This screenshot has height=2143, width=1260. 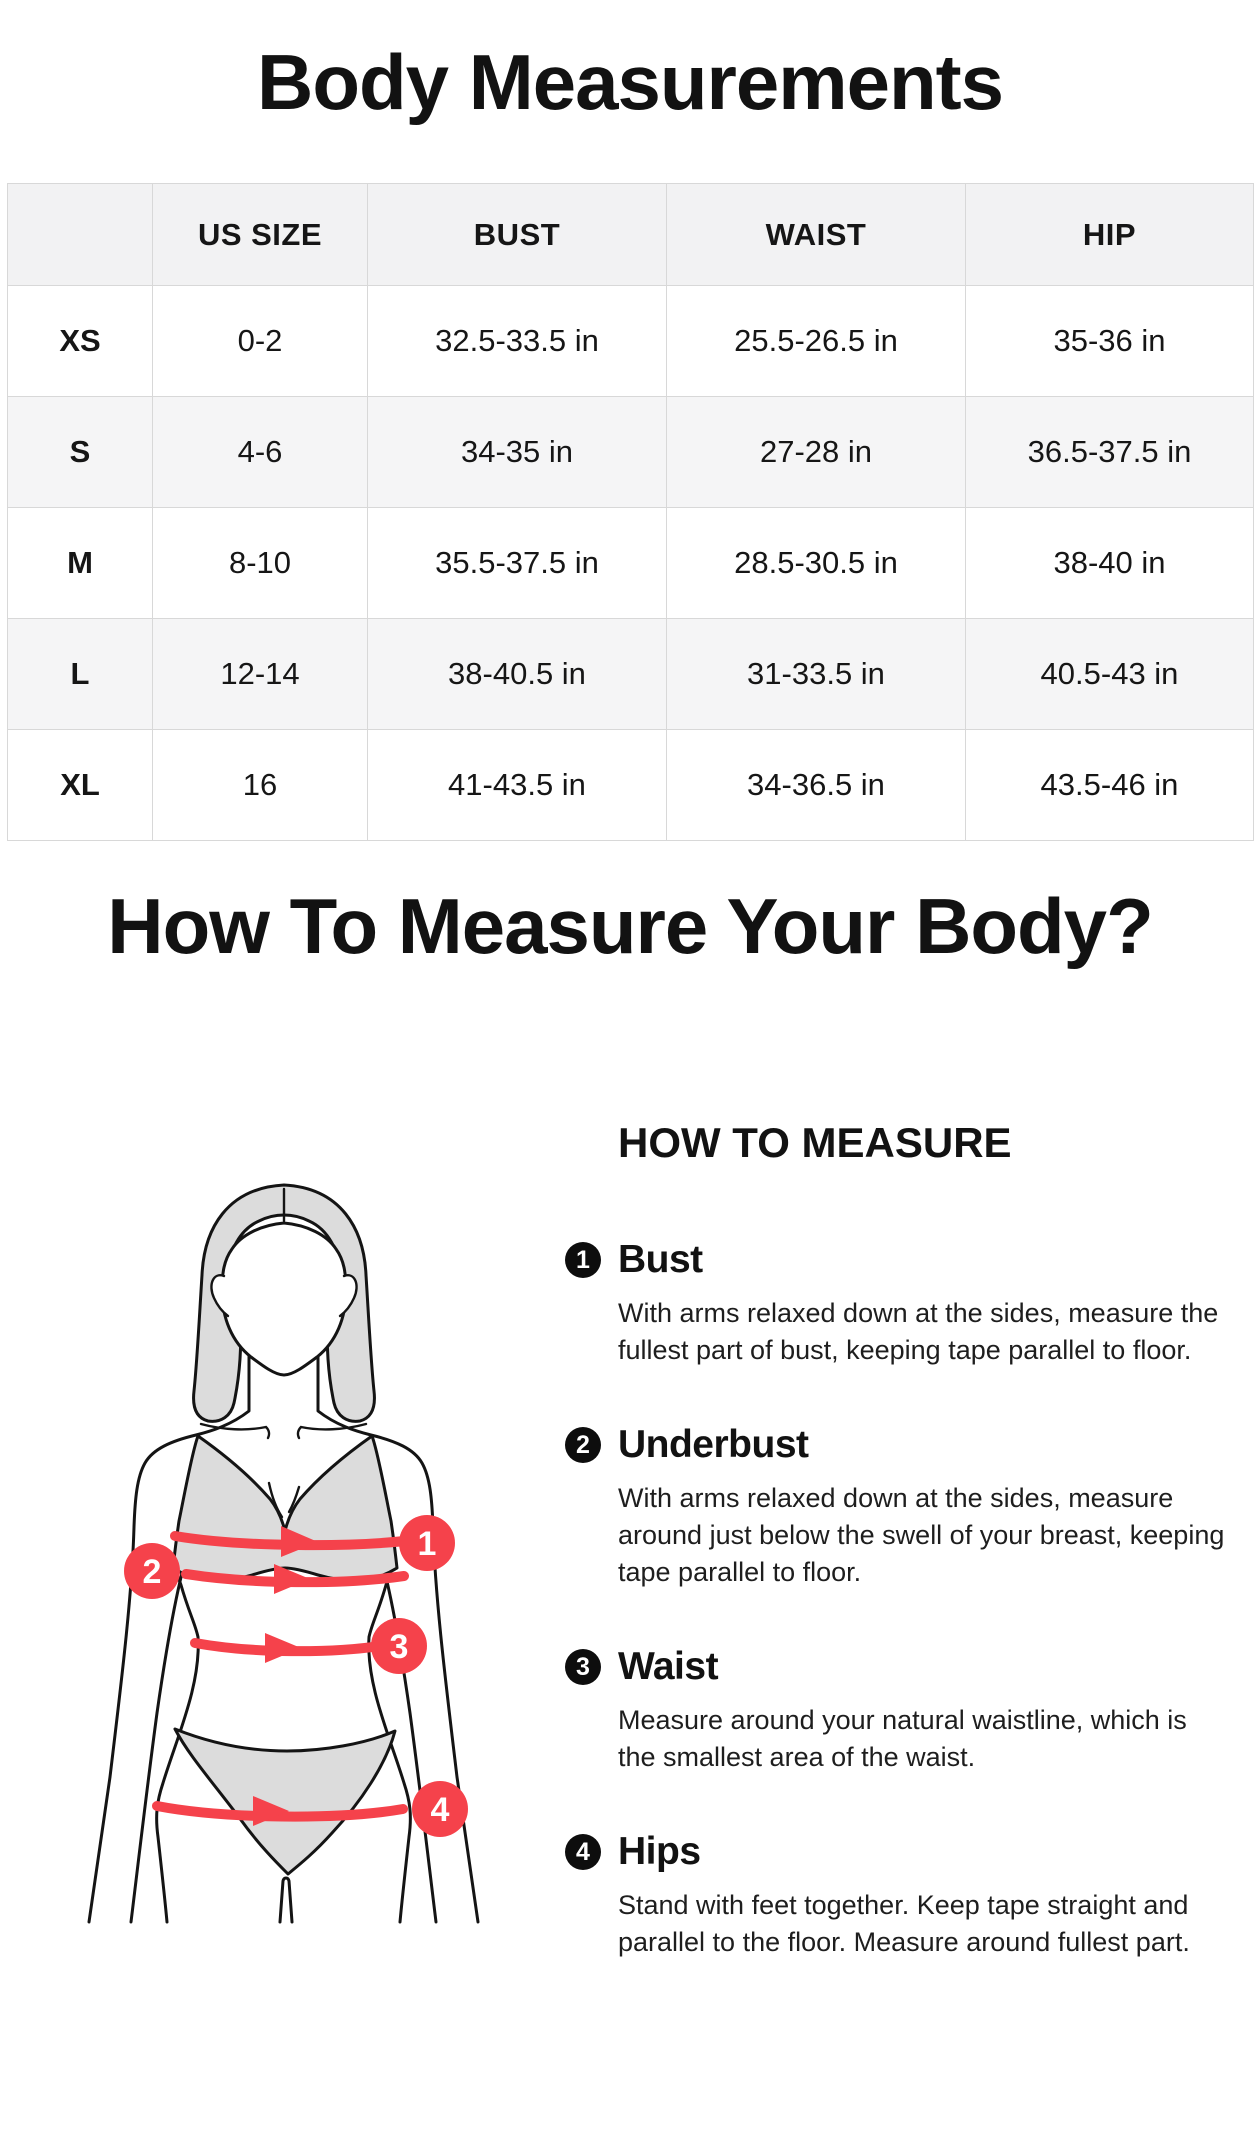 I want to click on step-number-icon: 2, so click(x=583, y=1445).